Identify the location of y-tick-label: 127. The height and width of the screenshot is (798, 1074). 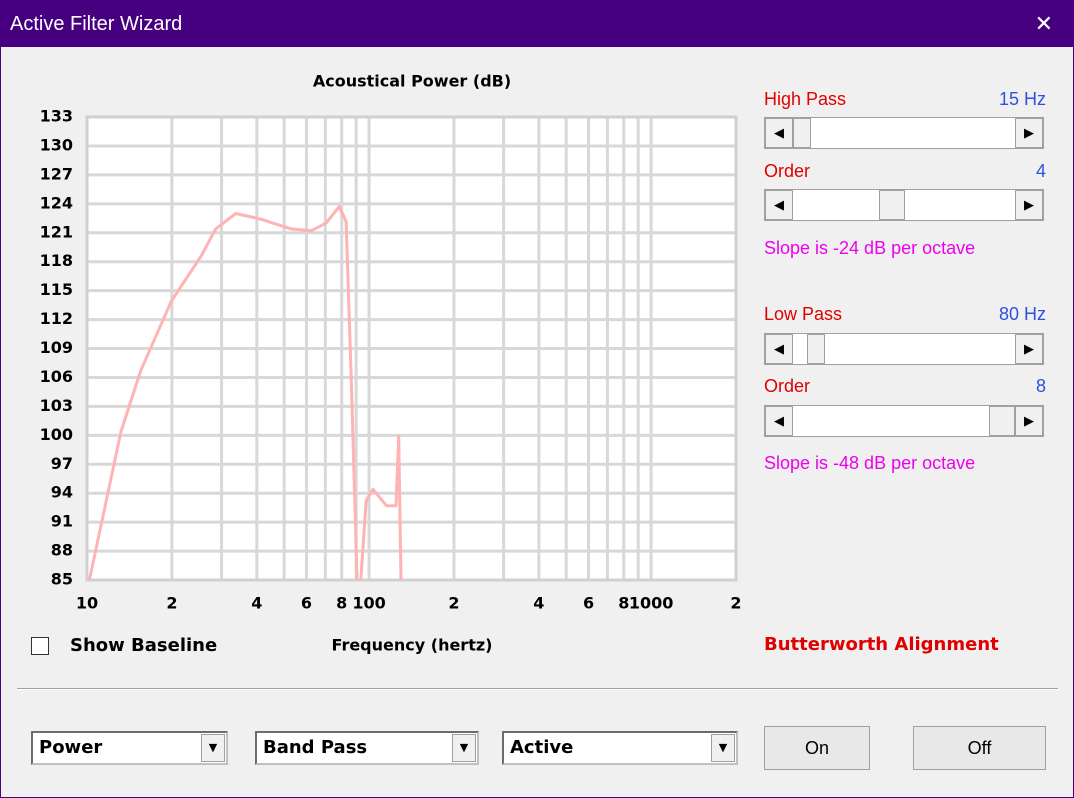
(56, 173).